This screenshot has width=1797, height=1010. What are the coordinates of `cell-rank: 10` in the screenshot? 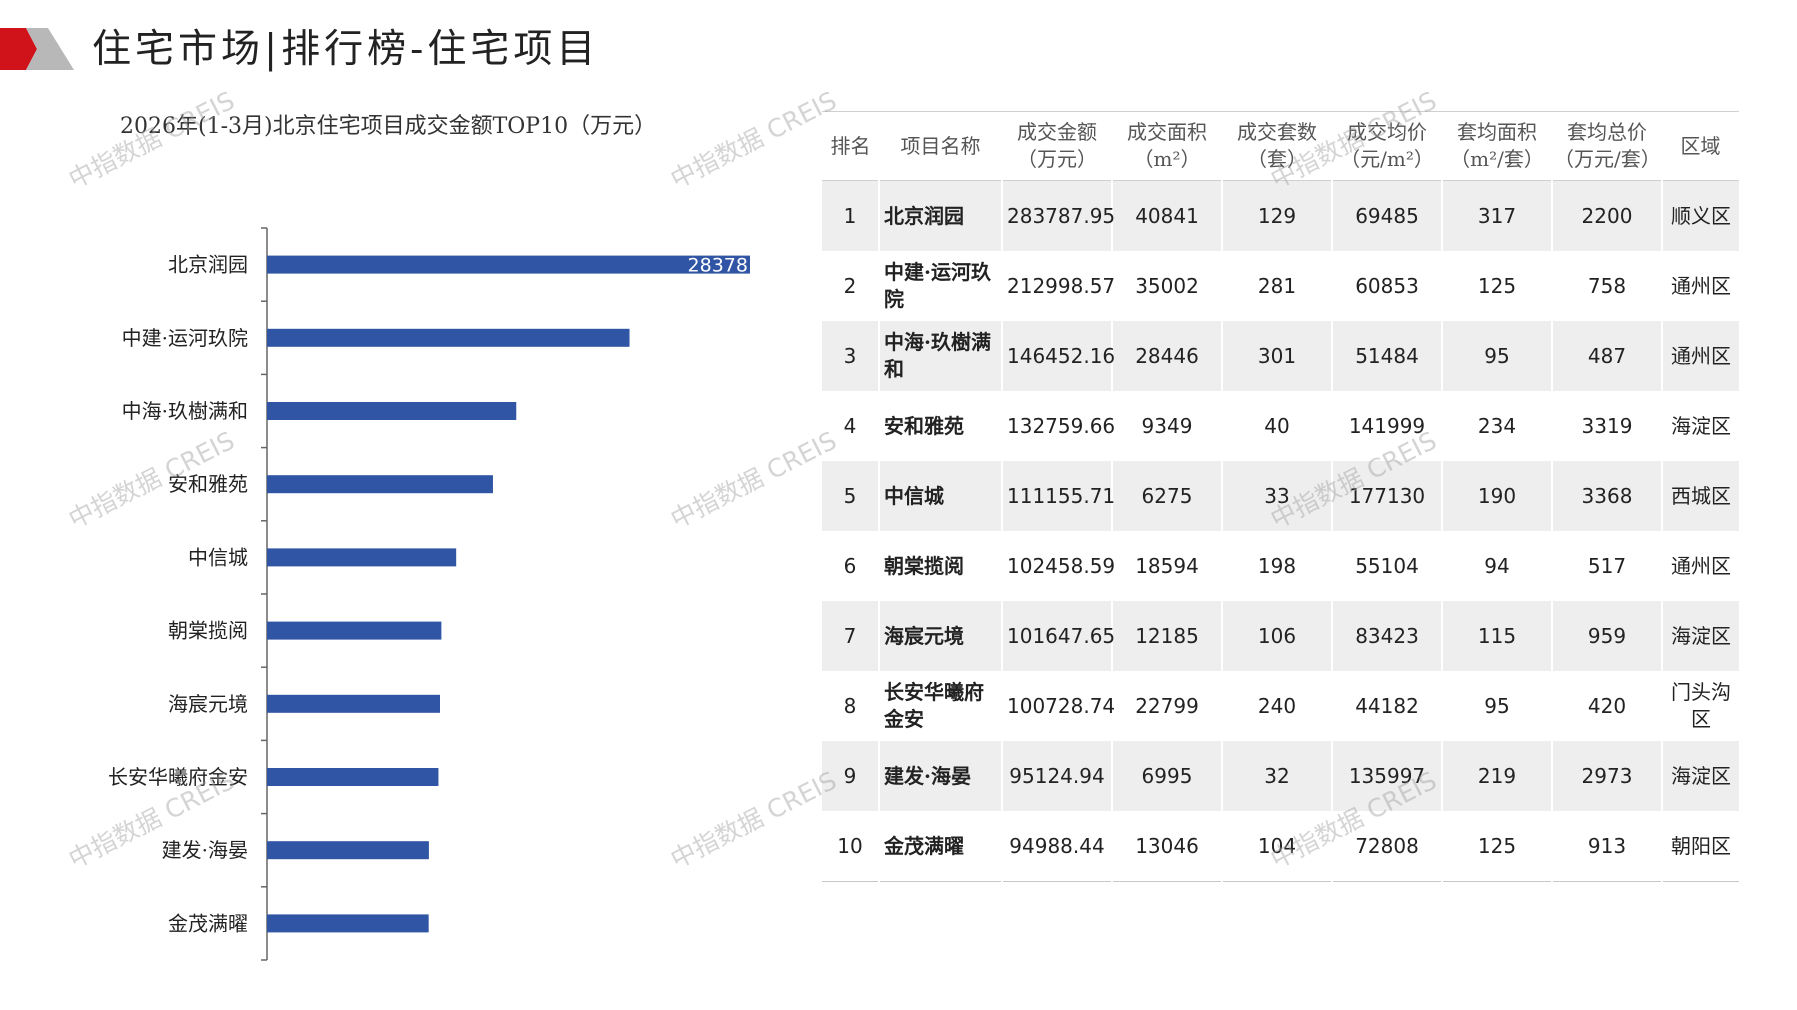 It's located at (851, 846).